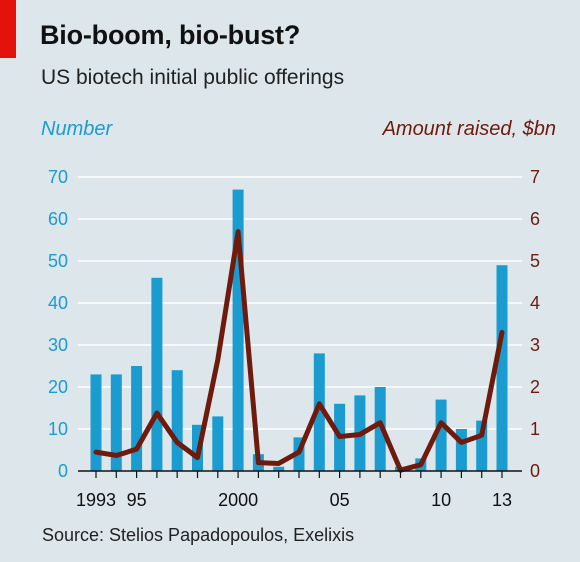 Image resolution: width=580 pixels, height=562 pixels. What do you see at coordinates (535, 177) in the screenshot?
I see `right-tick-label: 7` at bounding box center [535, 177].